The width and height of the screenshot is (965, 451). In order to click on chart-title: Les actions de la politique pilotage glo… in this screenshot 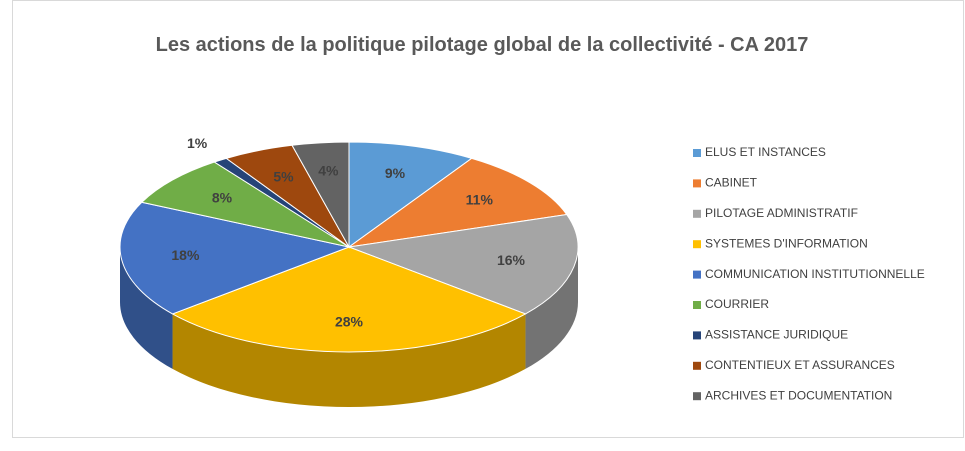, I will do `click(482, 45)`.